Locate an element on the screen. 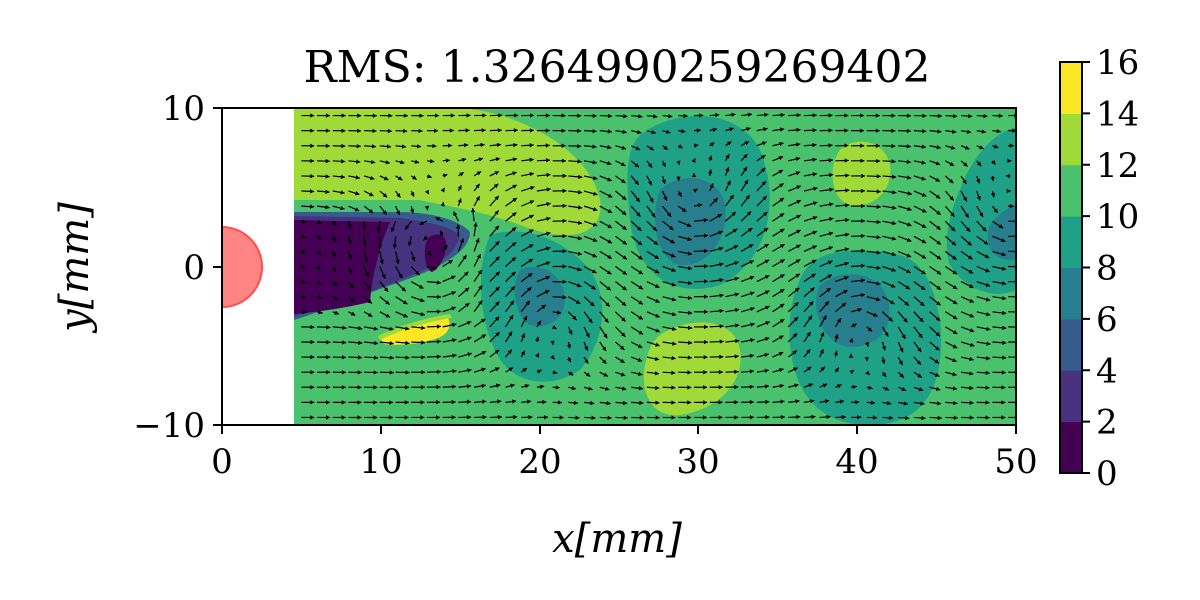 The width and height of the screenshot is (1200, 600). colorbar: 0 2 4 6 8 10 12 14 16 is located at coordinates (1099, 268).